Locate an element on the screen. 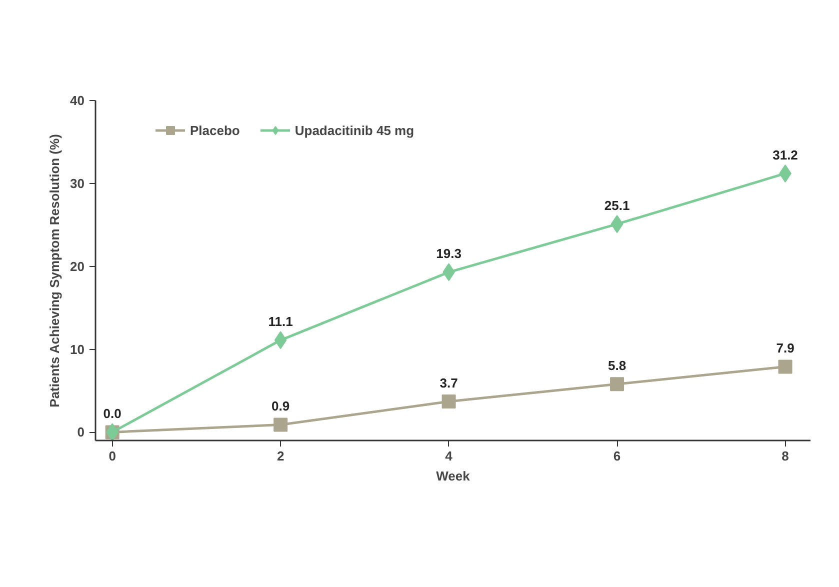 The width and height of the screenshot is (839, 587). data-label: 5.8 is located at coordinates (617, 366).